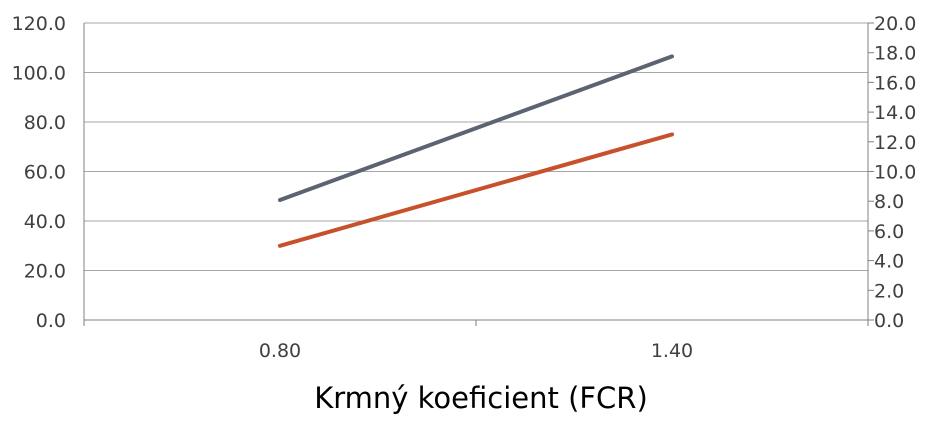  What do you see at coordinates (889, 291) in the screenshot?
I see `right-y-tick-label: 2.0` at bounding box center [889, 291].